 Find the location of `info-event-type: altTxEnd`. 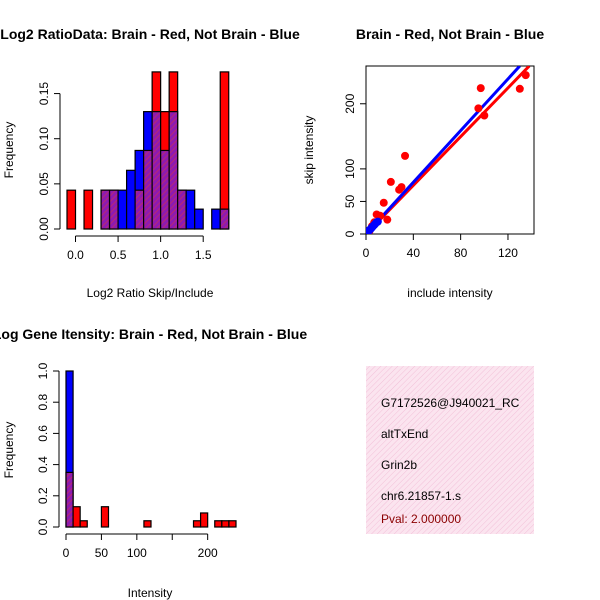

info-event-type: altTxEnd is located at coordinates (404, 434).